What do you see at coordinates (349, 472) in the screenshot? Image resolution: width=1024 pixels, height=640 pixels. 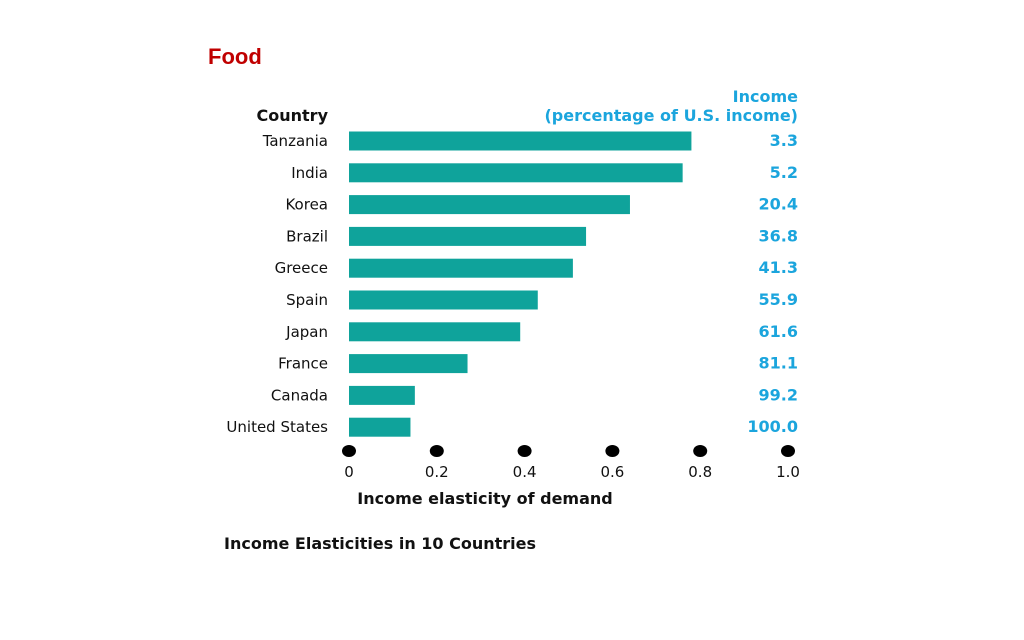 I see `x-tick-label: 0` at bounding box center [349, 472].